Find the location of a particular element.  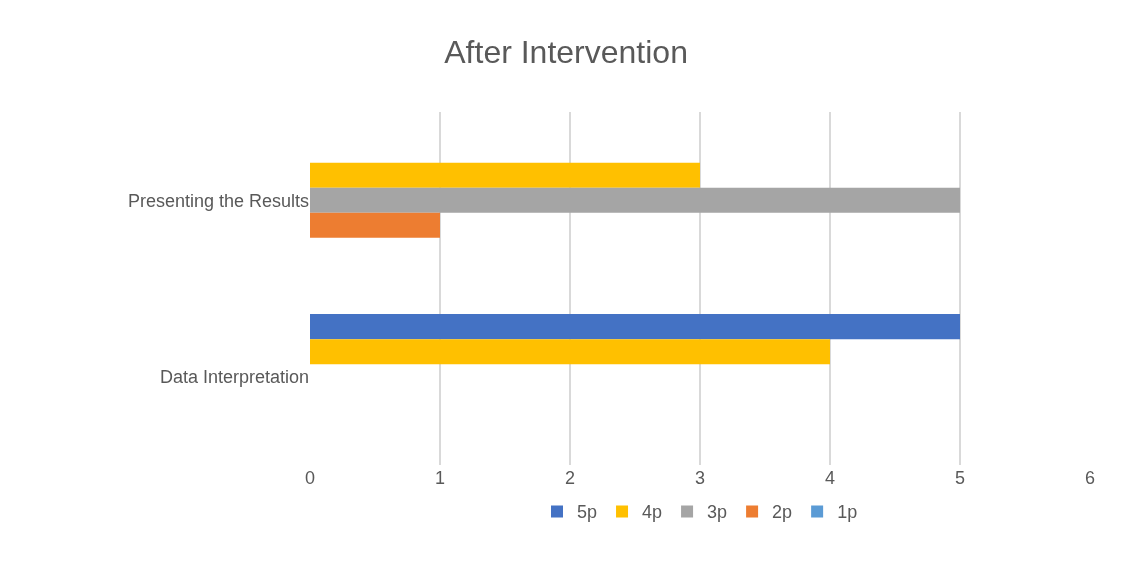

x-tick-label: 5 is located at coordinates (960, 478).